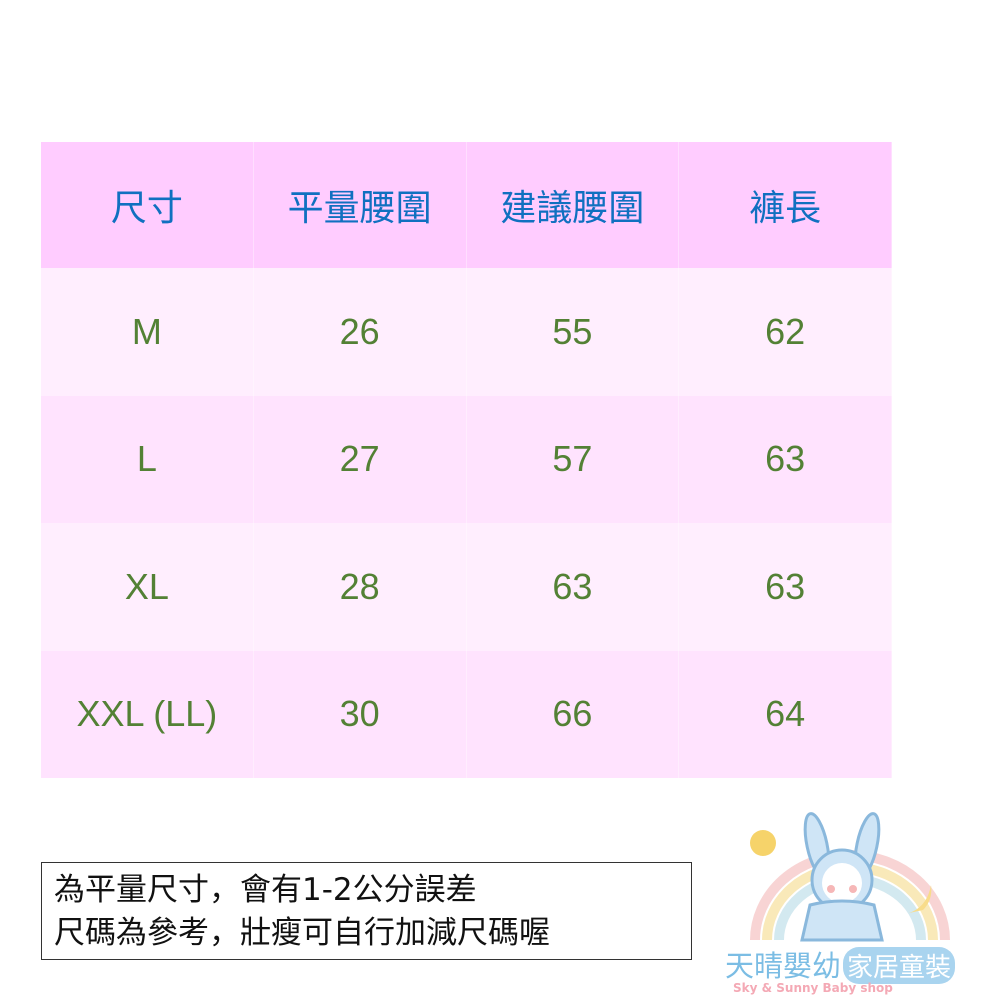 The height and width of the screenshot is (1000, 1000). I want to click on header-flat-waist: 平量腰圍, so click(360, 205).